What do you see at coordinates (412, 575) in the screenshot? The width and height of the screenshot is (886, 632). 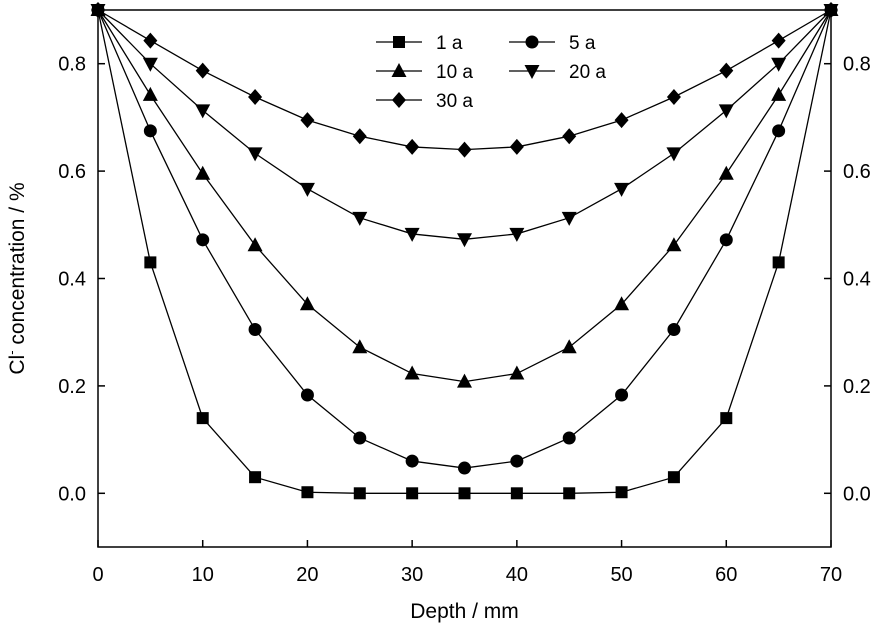 I see `x-tick-label: 30` at bounding box center [412, 575].